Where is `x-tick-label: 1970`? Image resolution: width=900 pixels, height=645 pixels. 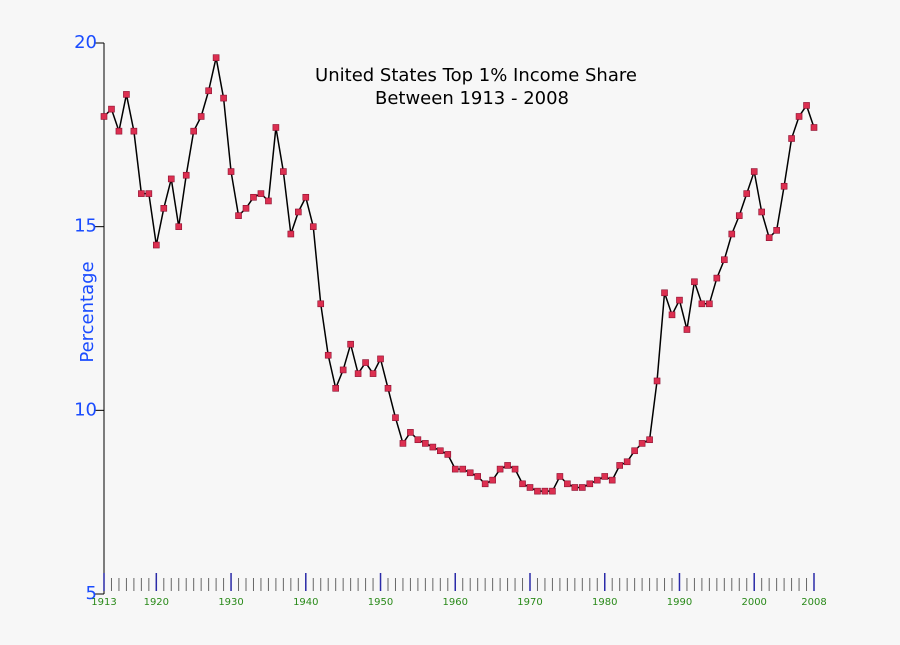
x-tick-label: 1970 is located at coordinates (529, 602).